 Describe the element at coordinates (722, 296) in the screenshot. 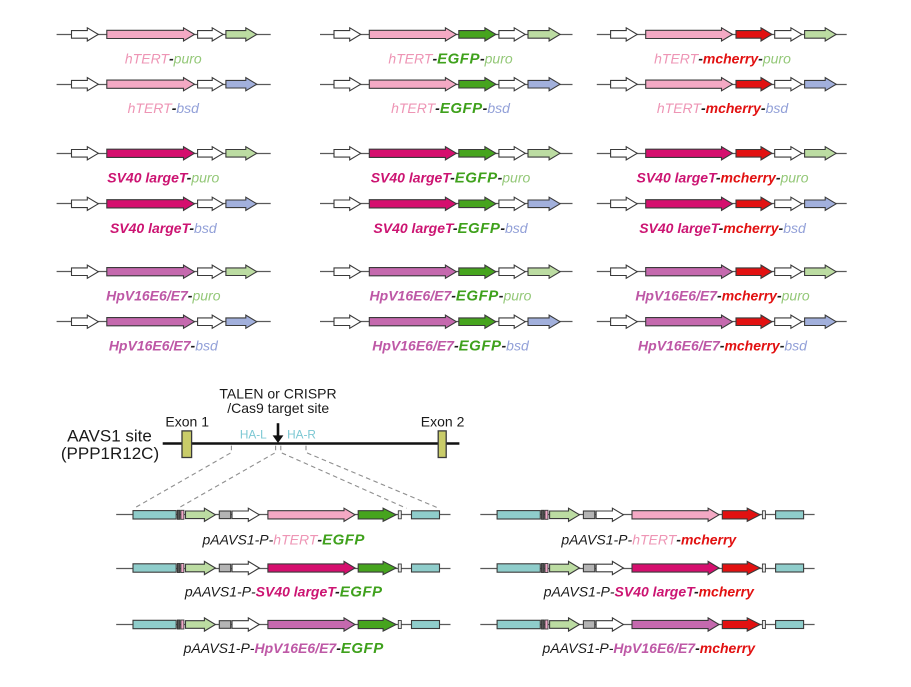

I see `svg-text: HpV16E6/E7-mcherry-puro` at that location.